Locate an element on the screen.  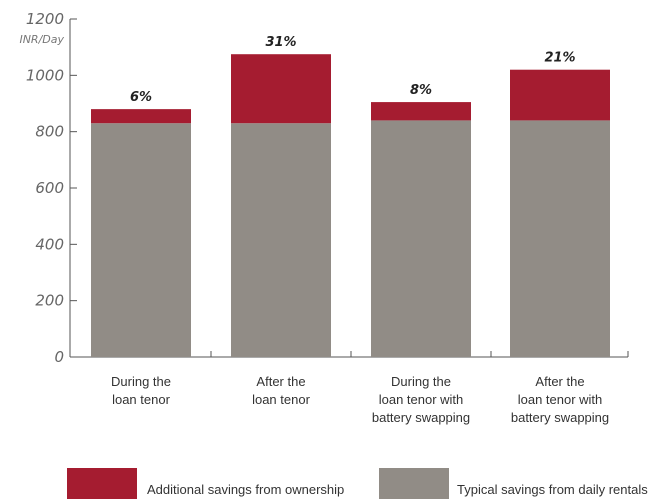
legend-swatch-typical-savings is located at coordinates (414, 483).